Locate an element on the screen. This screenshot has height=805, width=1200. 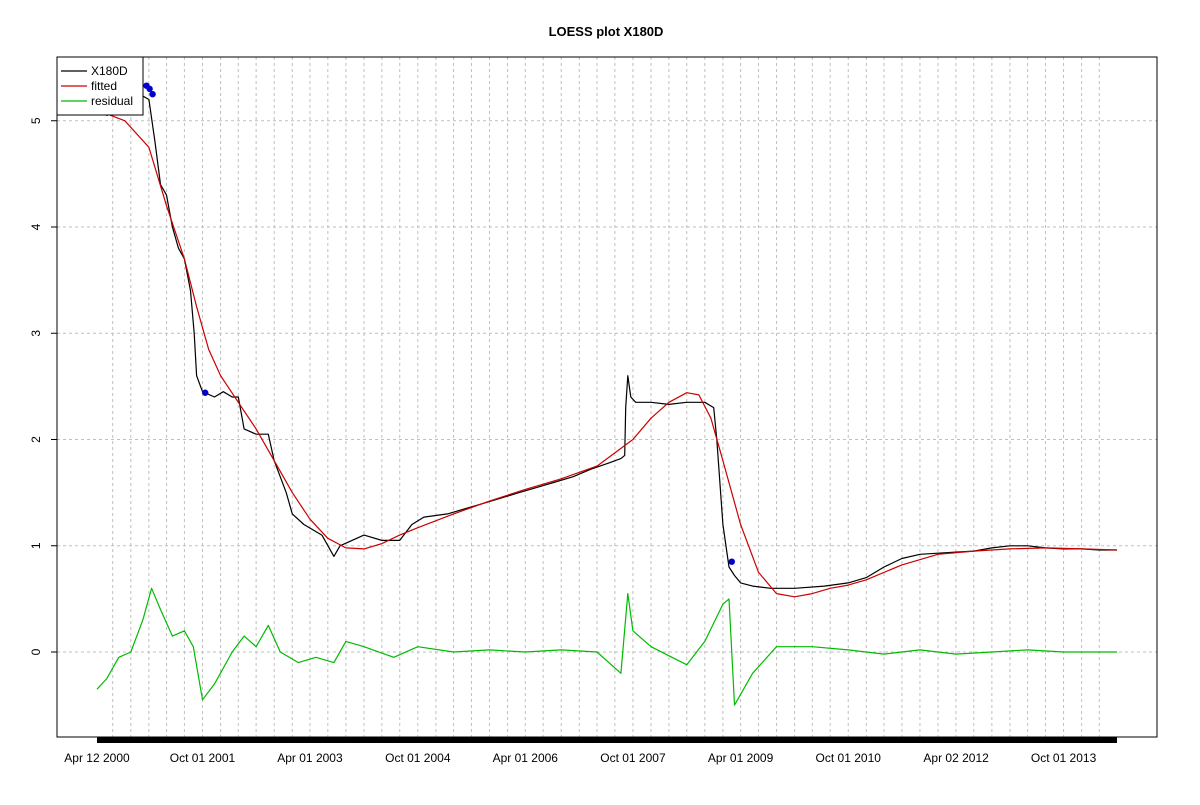
y-tick-label: 5 is located at coordinates (36, 120).